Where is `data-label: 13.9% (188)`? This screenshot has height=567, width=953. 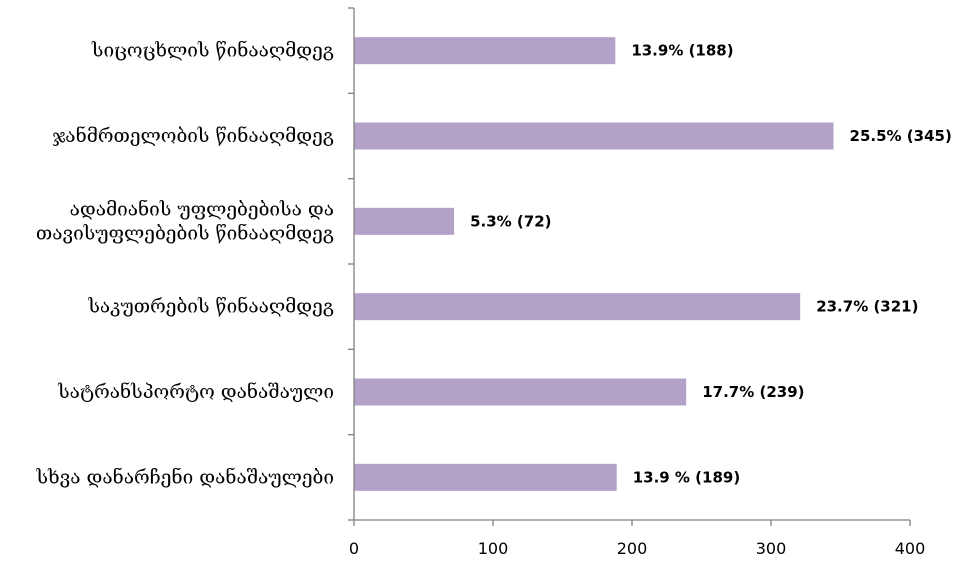
data-label: 13.9% (188) is located at coordinates (682, 51).